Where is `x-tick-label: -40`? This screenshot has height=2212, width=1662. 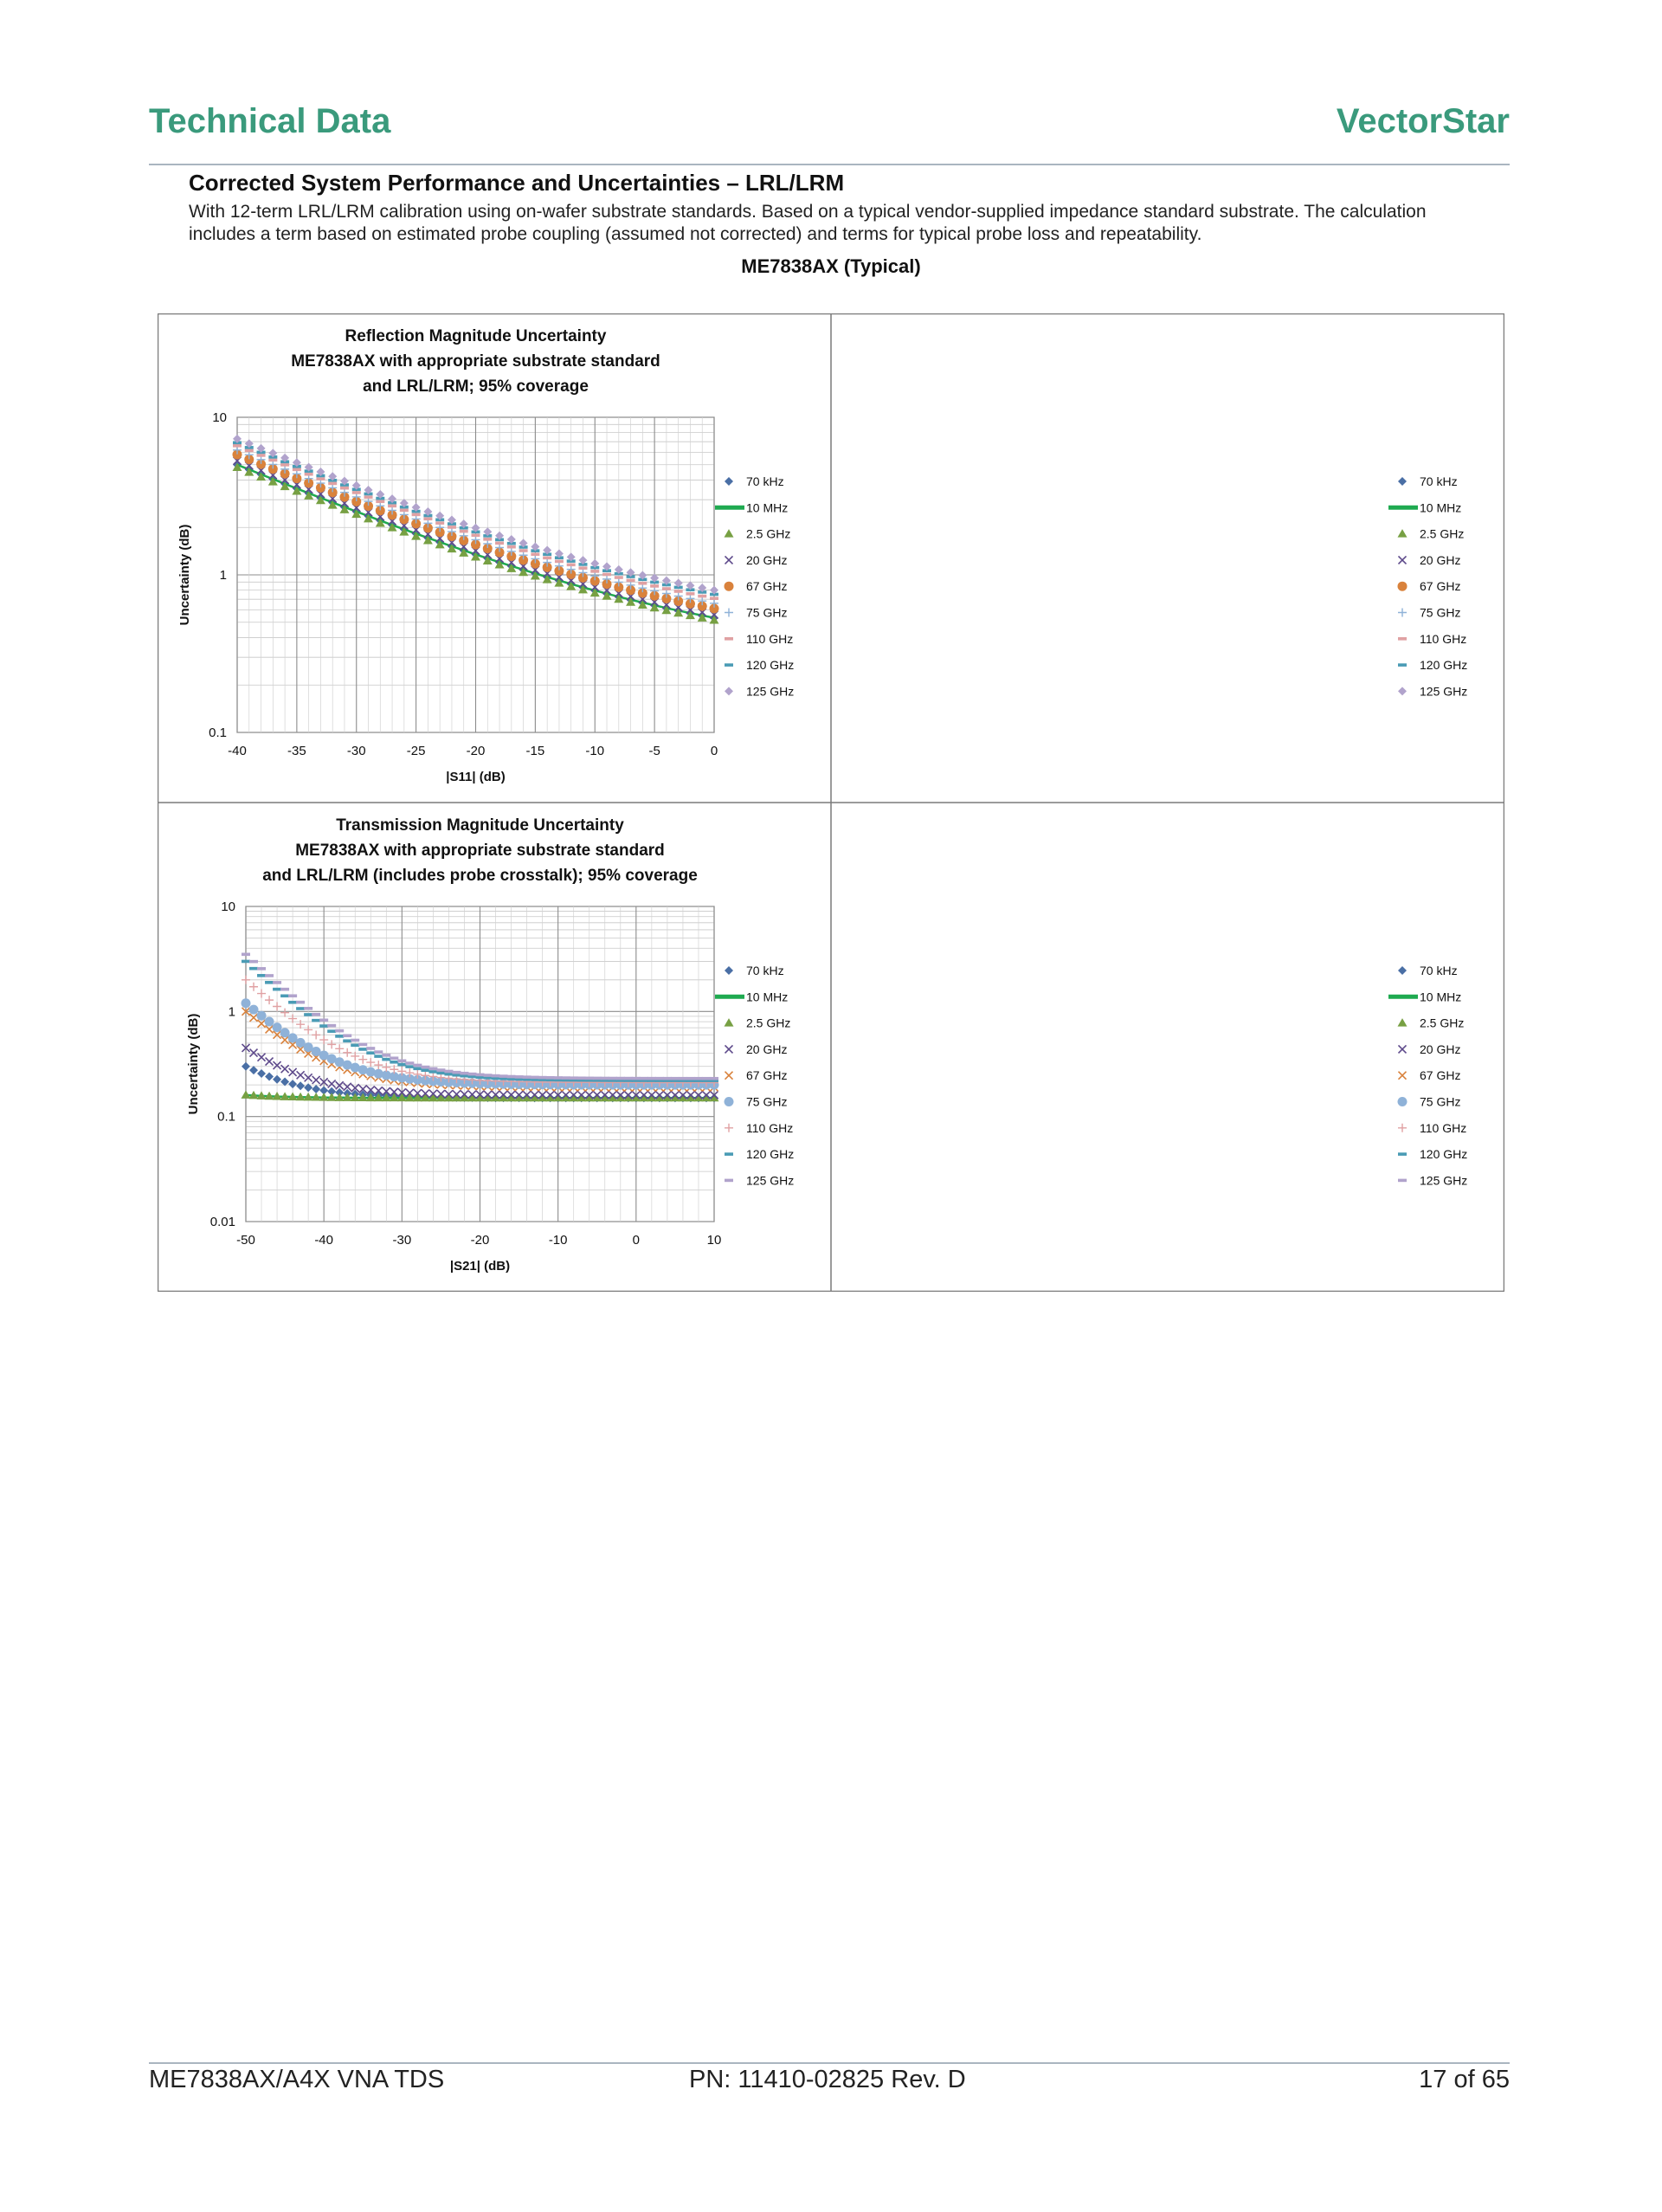 x-tick-label: -40 is located at coordinates (323, 1240).